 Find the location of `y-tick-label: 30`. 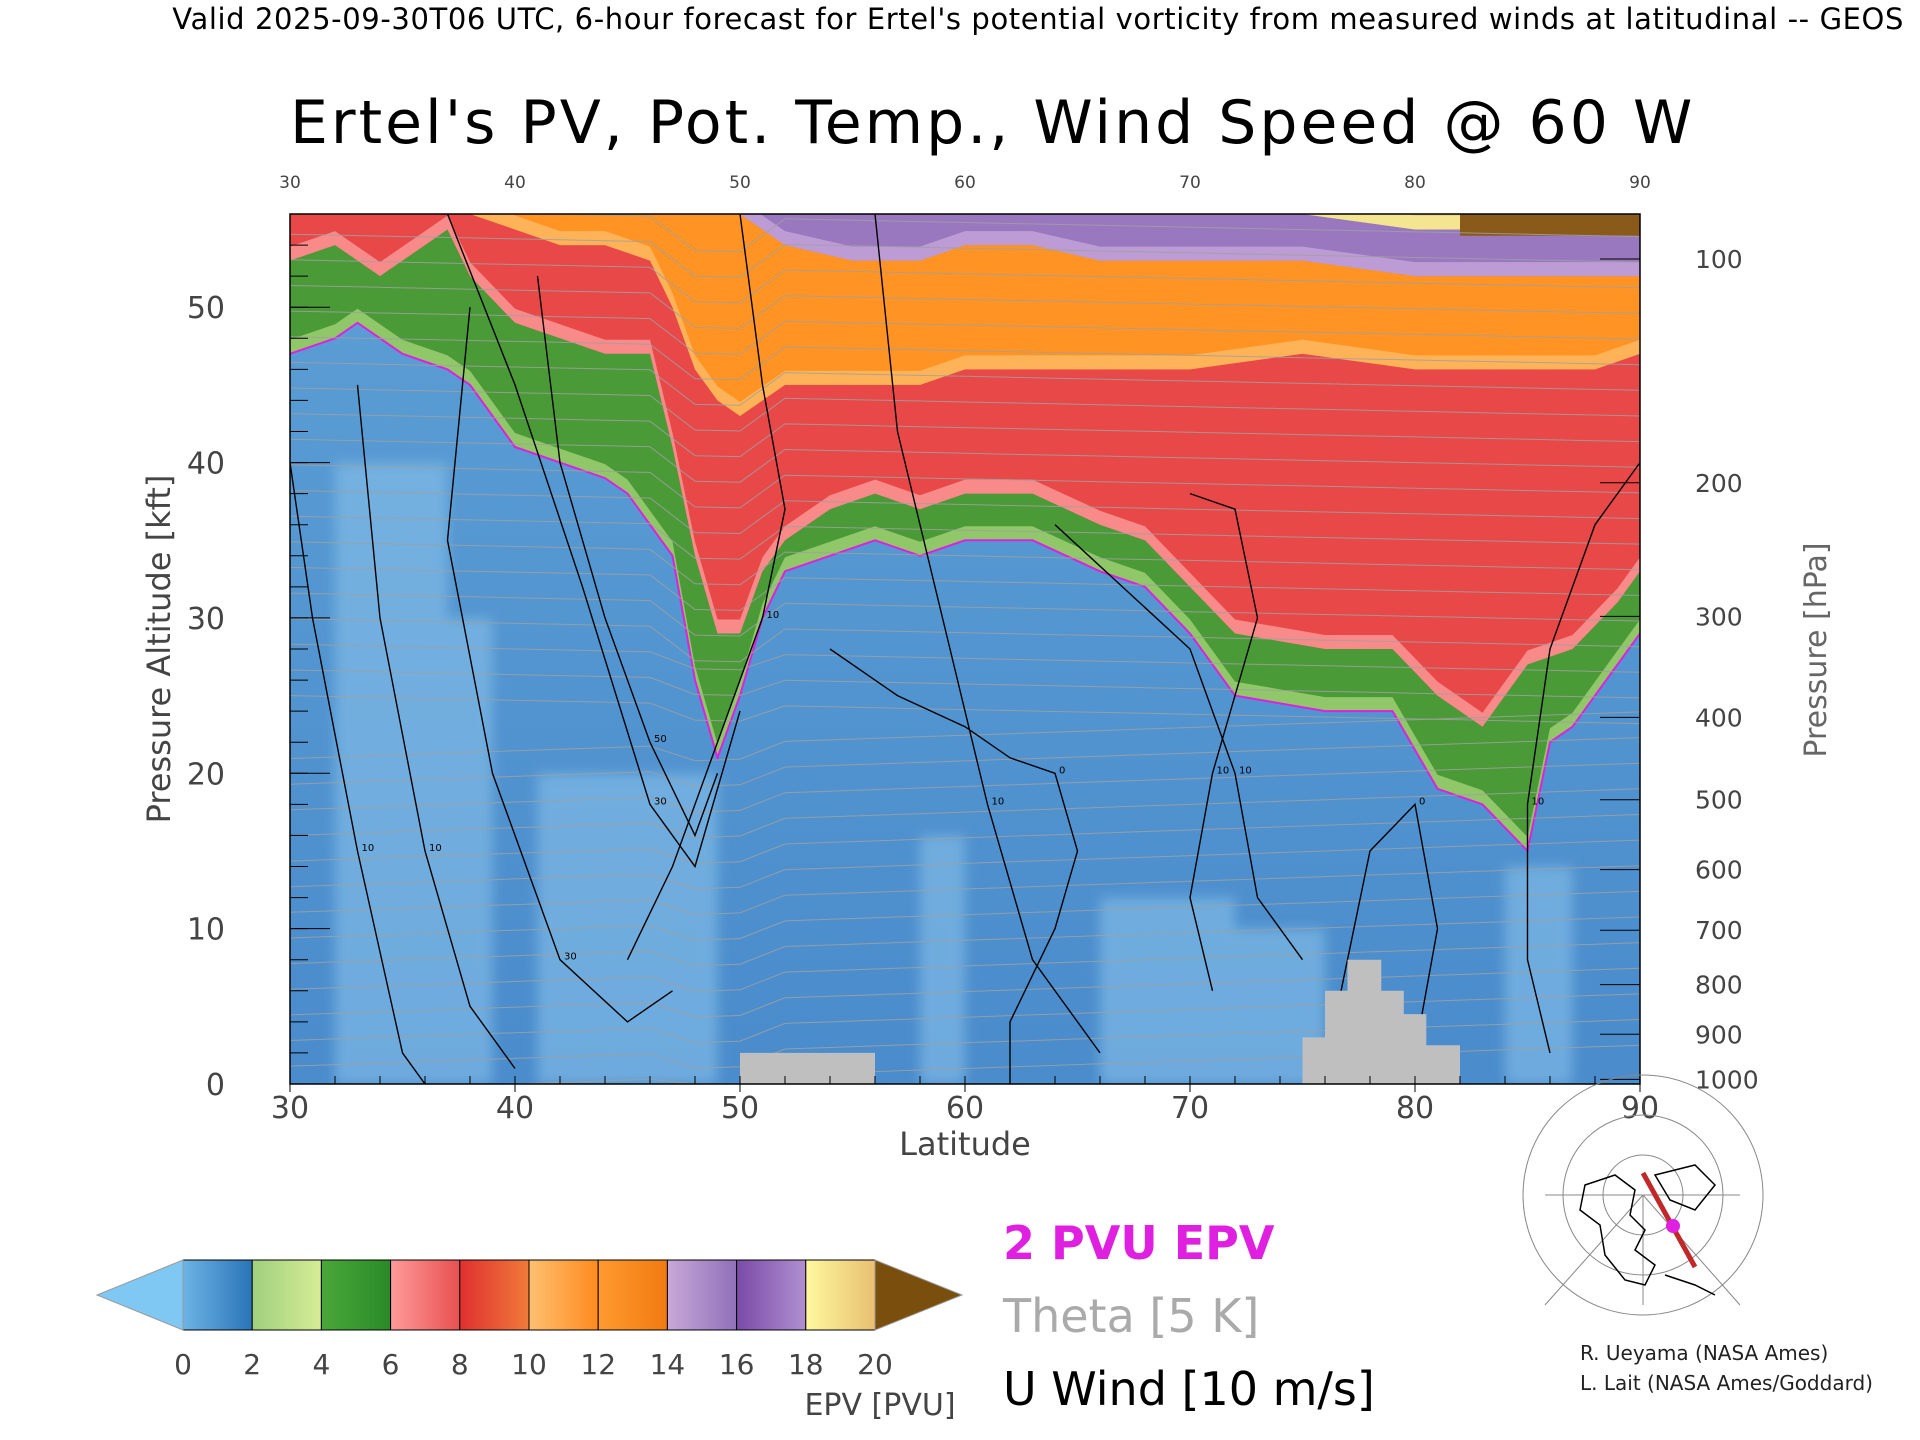

y-tick-label: 30 is located at coordinates (206, 619).